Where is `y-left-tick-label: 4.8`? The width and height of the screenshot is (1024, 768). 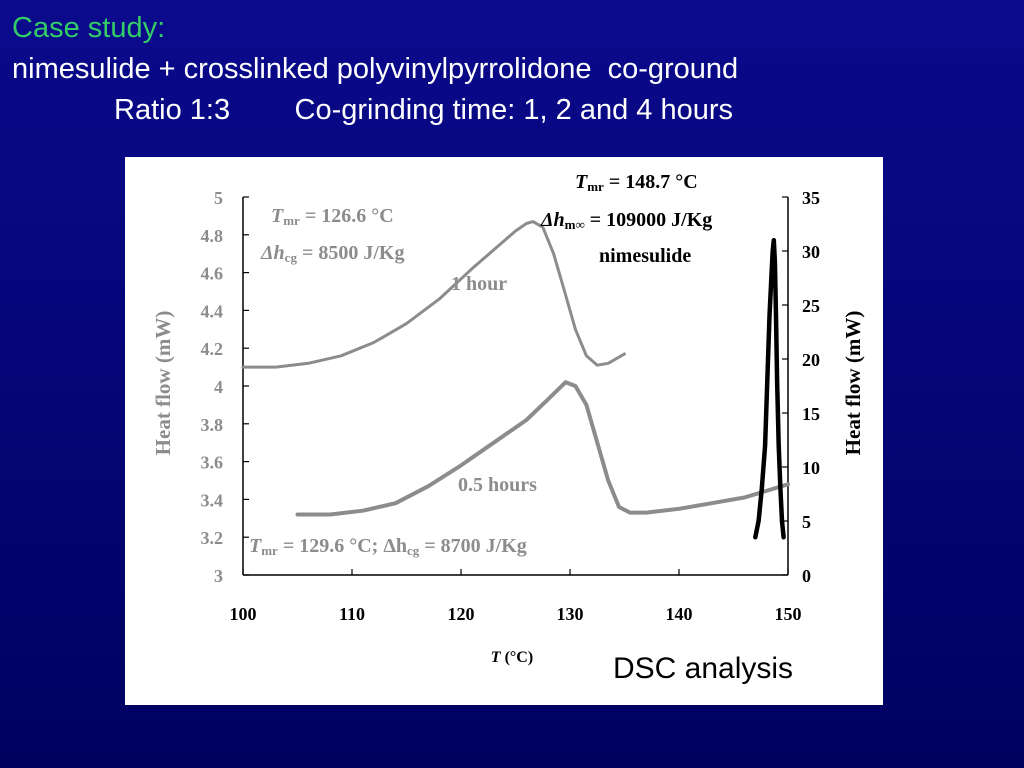 y-left-tick-label: 4.8 is located at coordinates (212, 236).